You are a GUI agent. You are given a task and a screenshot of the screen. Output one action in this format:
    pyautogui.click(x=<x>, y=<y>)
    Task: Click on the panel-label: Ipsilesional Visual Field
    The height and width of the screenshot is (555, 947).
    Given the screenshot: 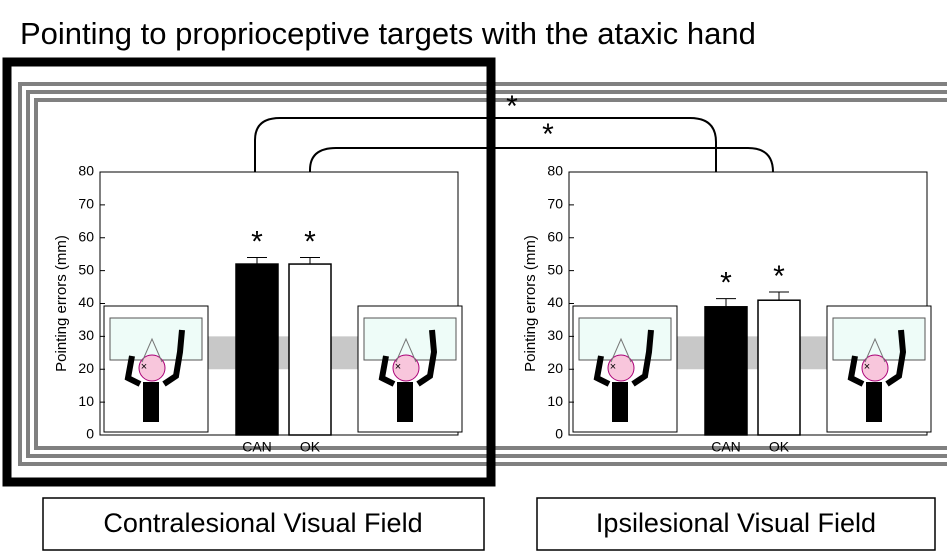 What is the action you would take?
    pyautogui.click(x=736, y=523)
    